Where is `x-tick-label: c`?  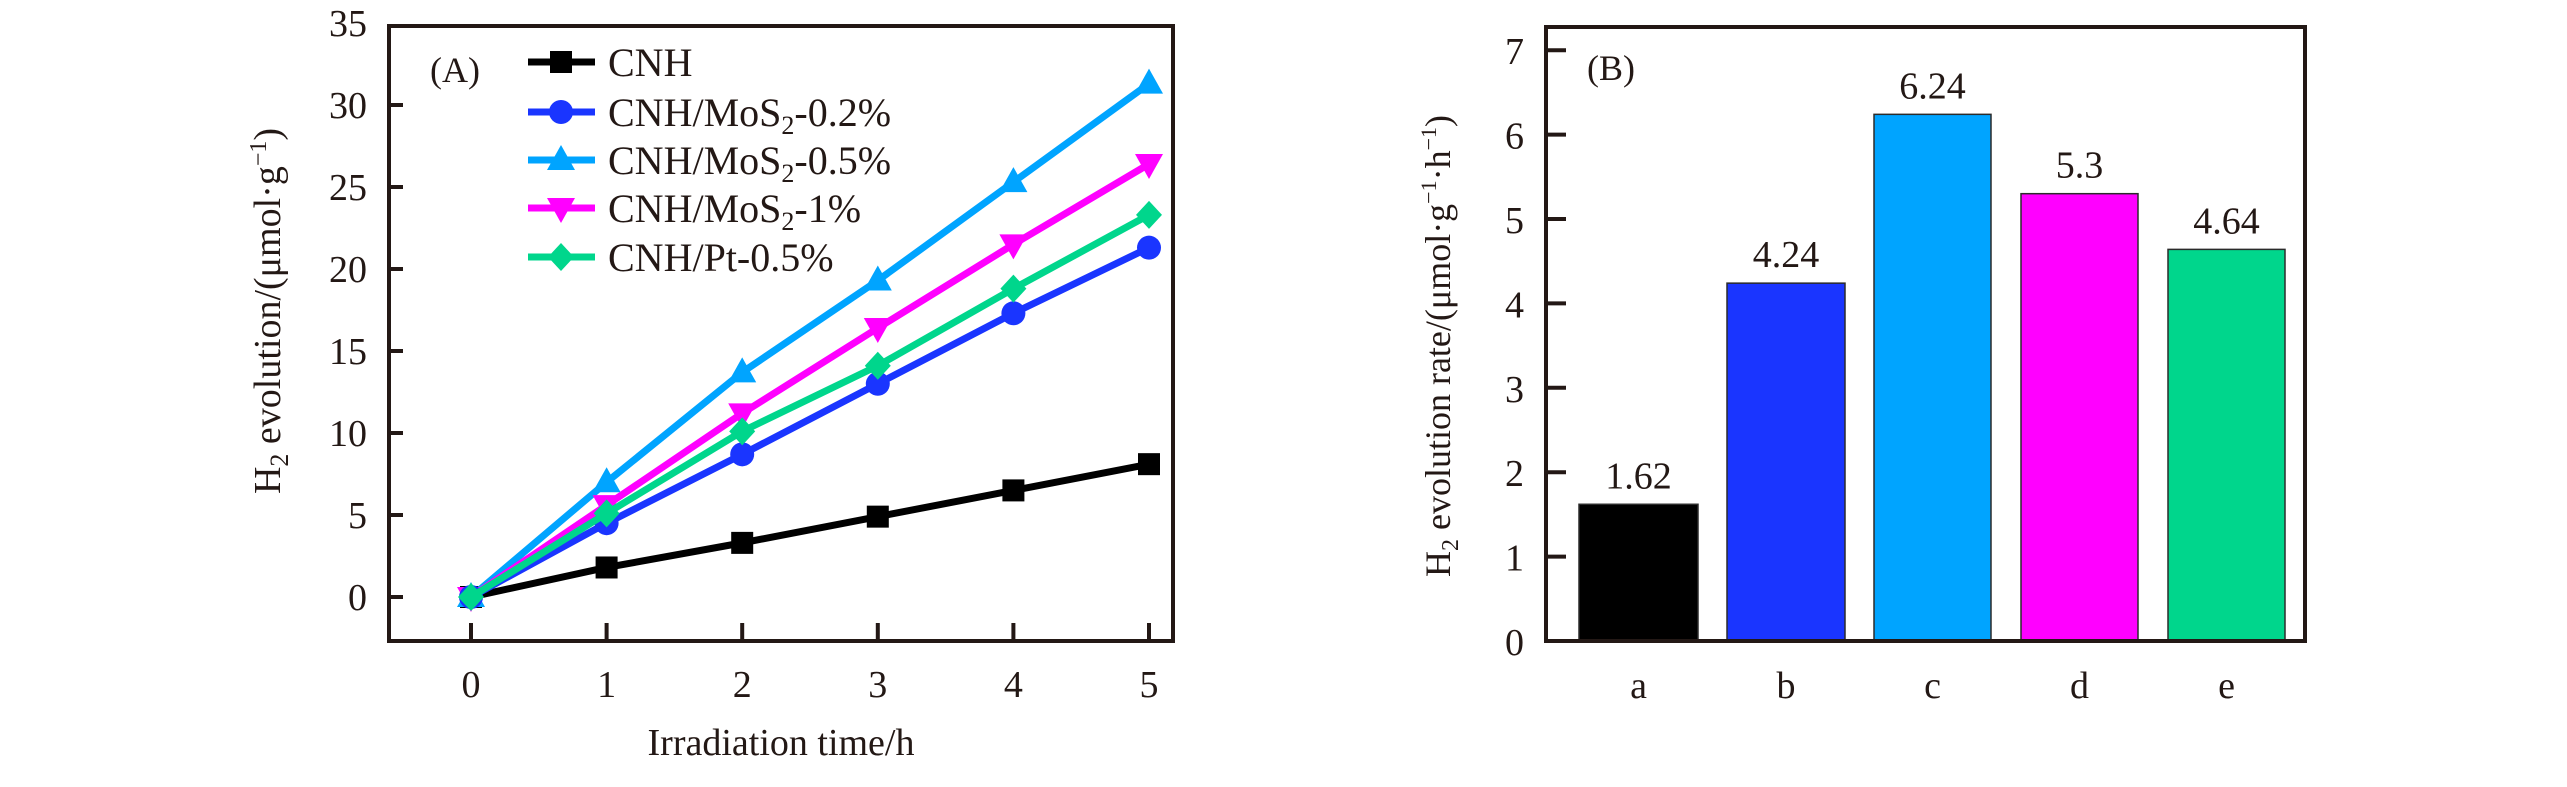 x-tick-label: c is located at coordinates (1932, 686).